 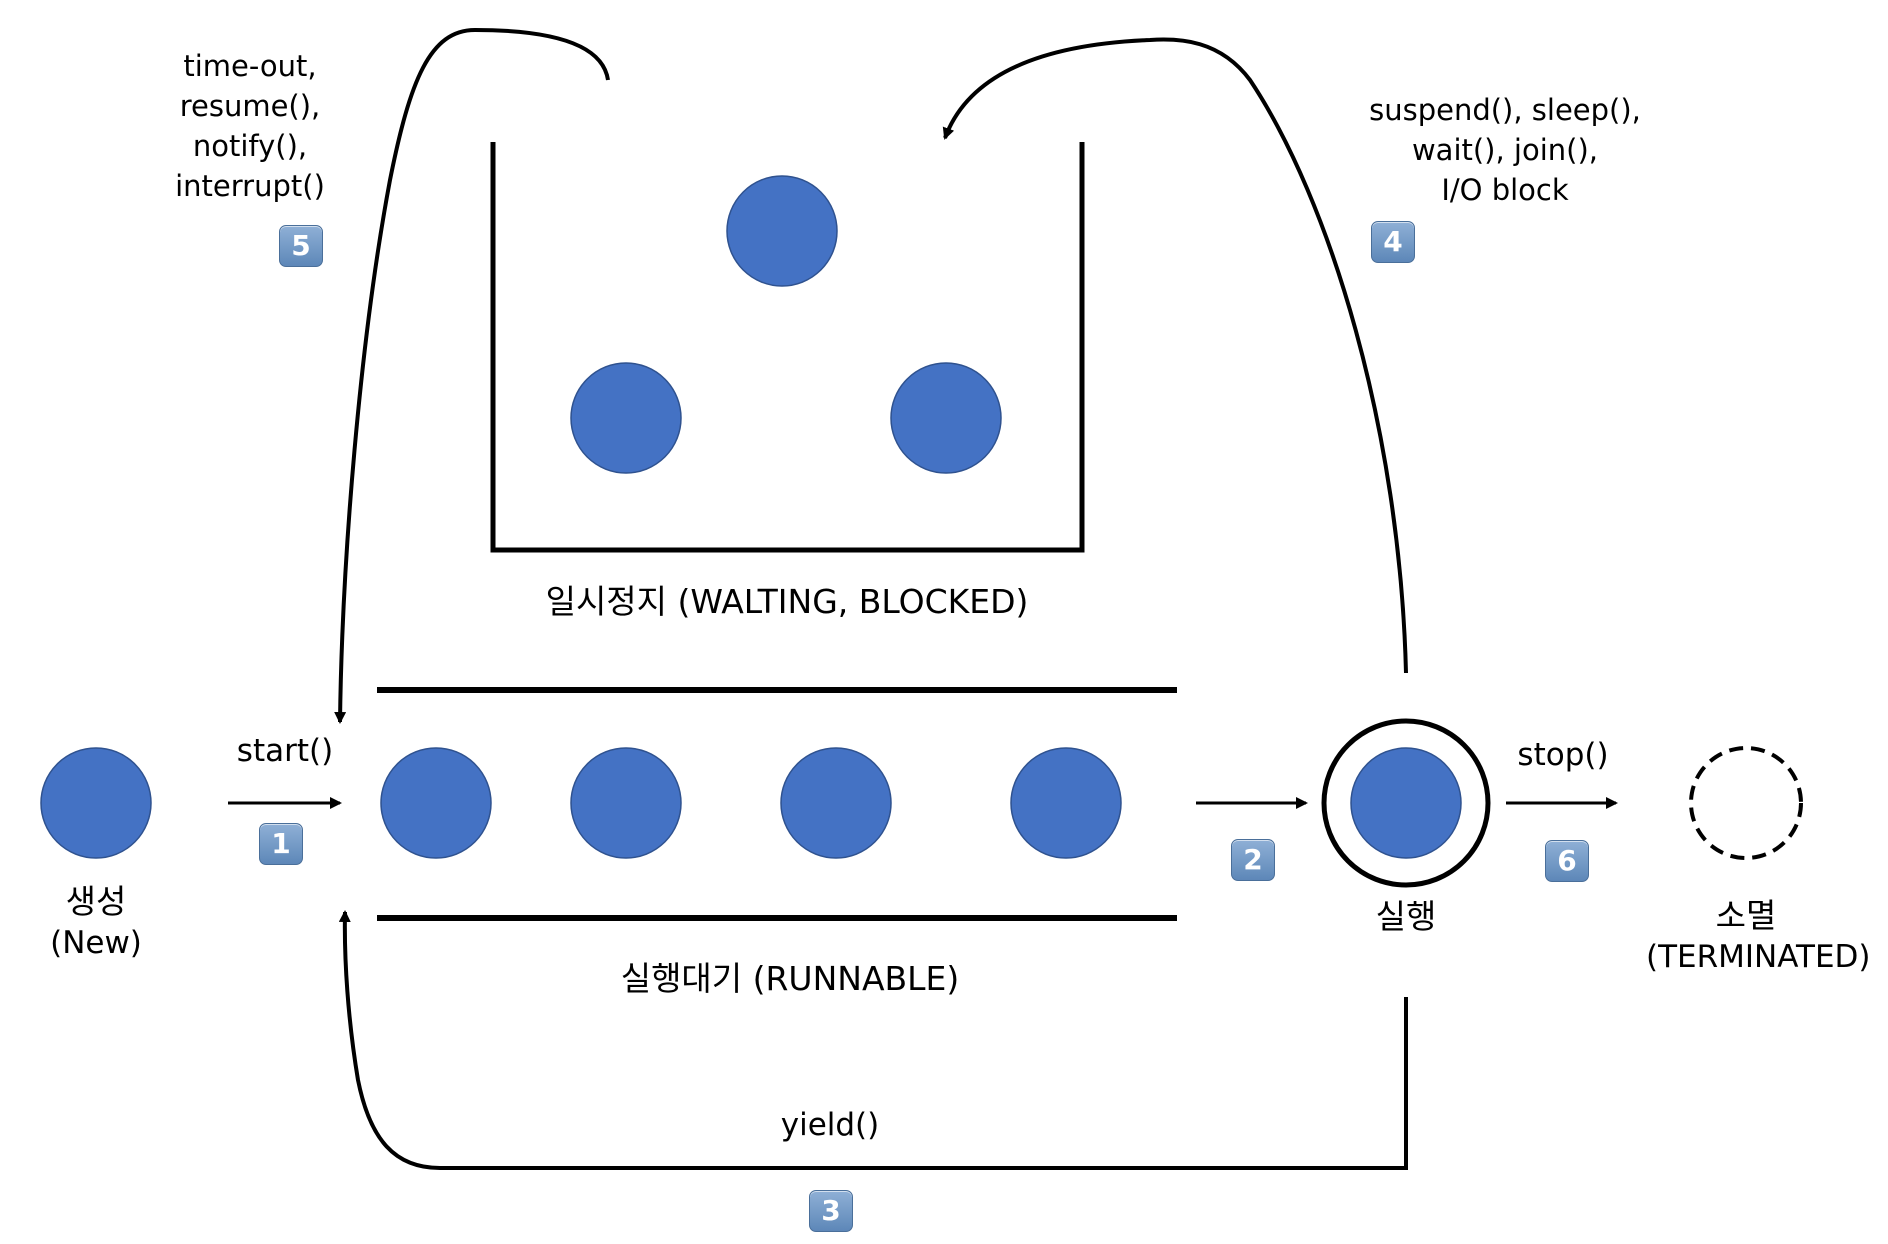 I want to click on new-label-en: (New), so click(x=96, y=943).